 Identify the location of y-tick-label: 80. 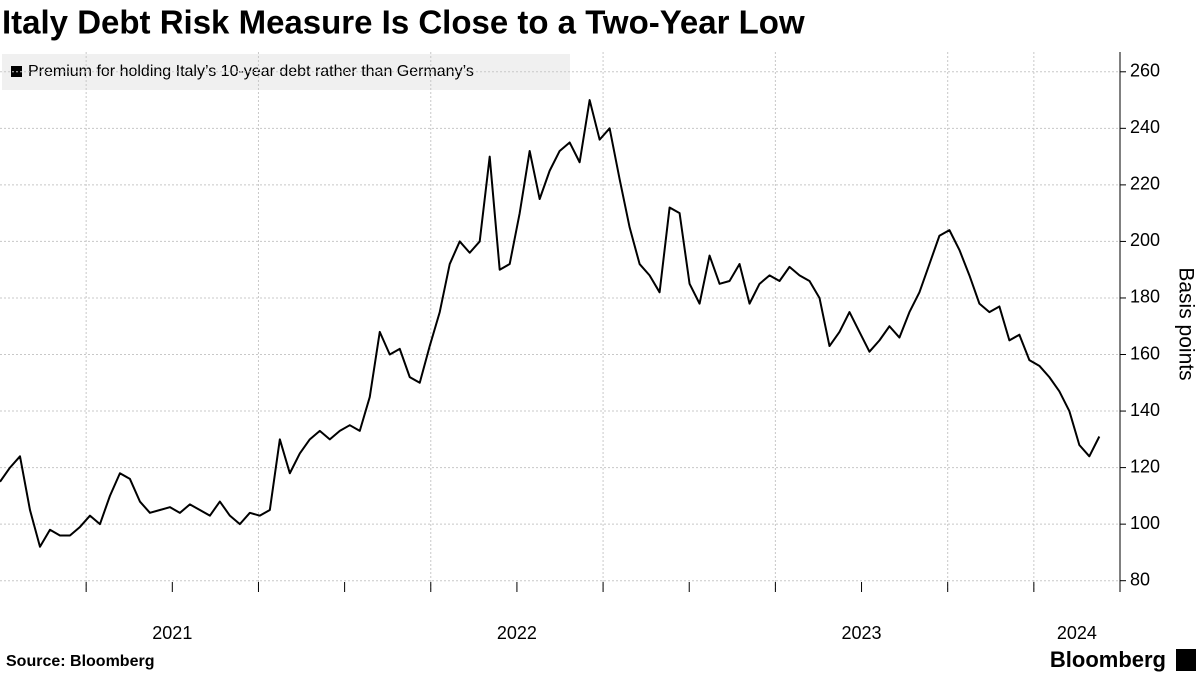
(1140, 579).